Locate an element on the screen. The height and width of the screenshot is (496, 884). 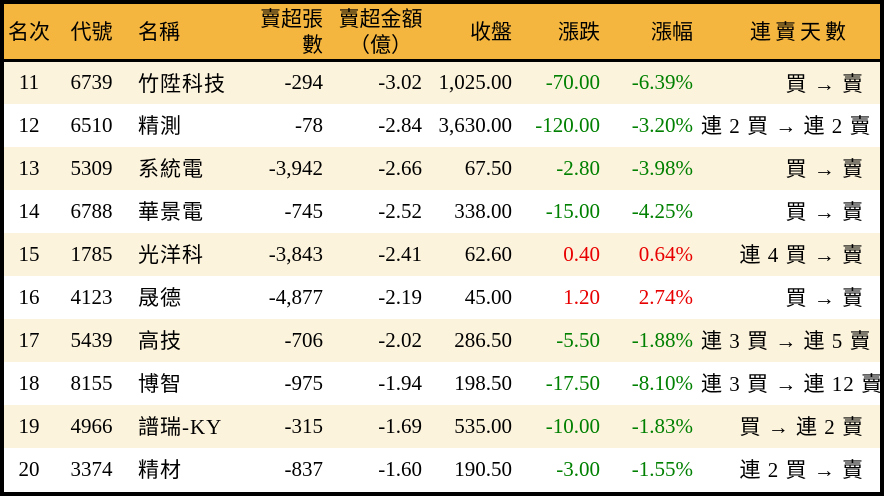
cell-change: -3.00 is located at coordinates (578, 468).